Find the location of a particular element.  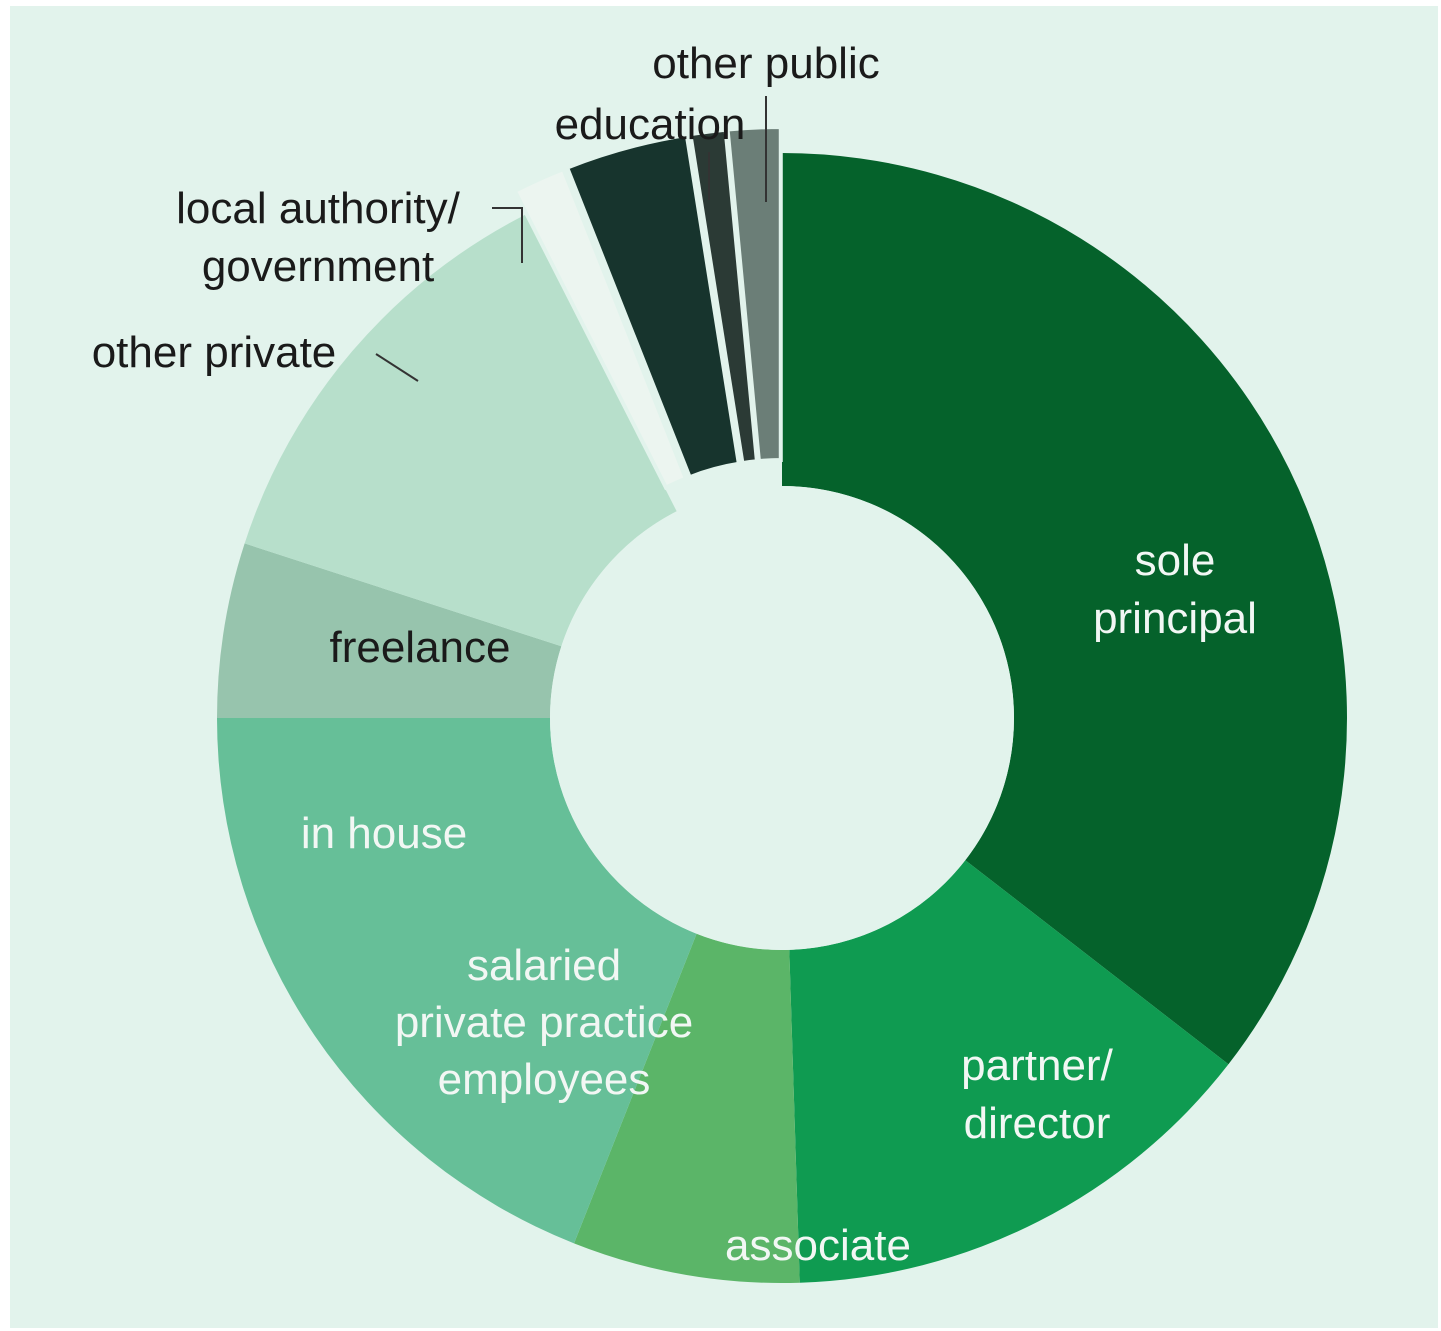

slice-other-public is located at coordinates (754, 294).